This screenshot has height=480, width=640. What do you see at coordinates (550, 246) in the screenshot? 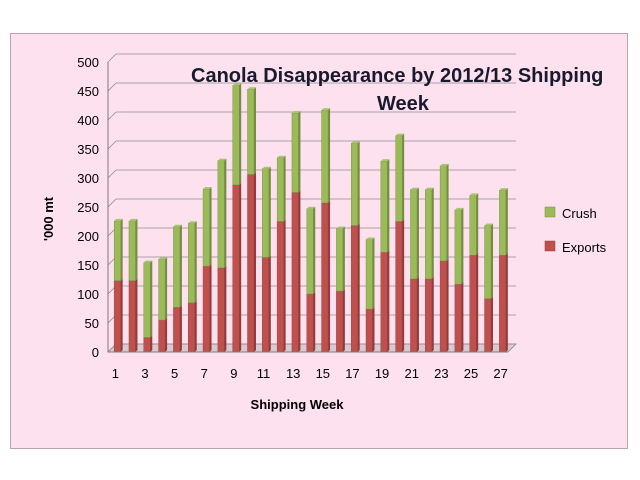
I see `legend-swatch-exports` at bounding box center [550, 246].